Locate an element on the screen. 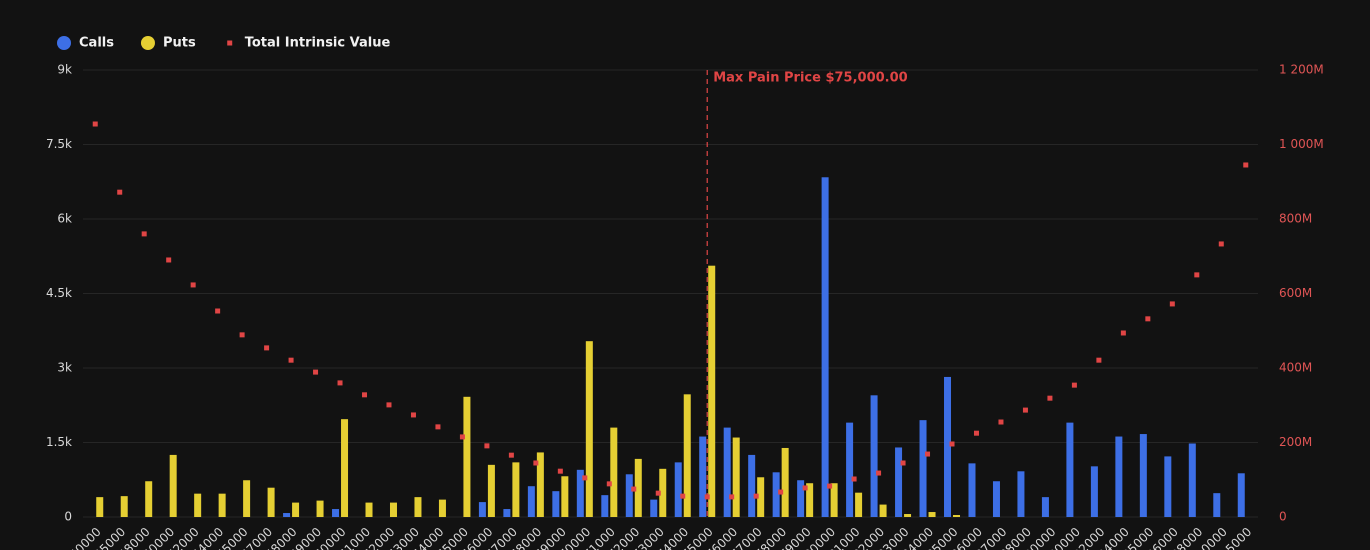 Image resolution: width=1370 pixels, height=550 pixels. legend-label: Total Intrinsic Value is located at coordinates (318, 43).